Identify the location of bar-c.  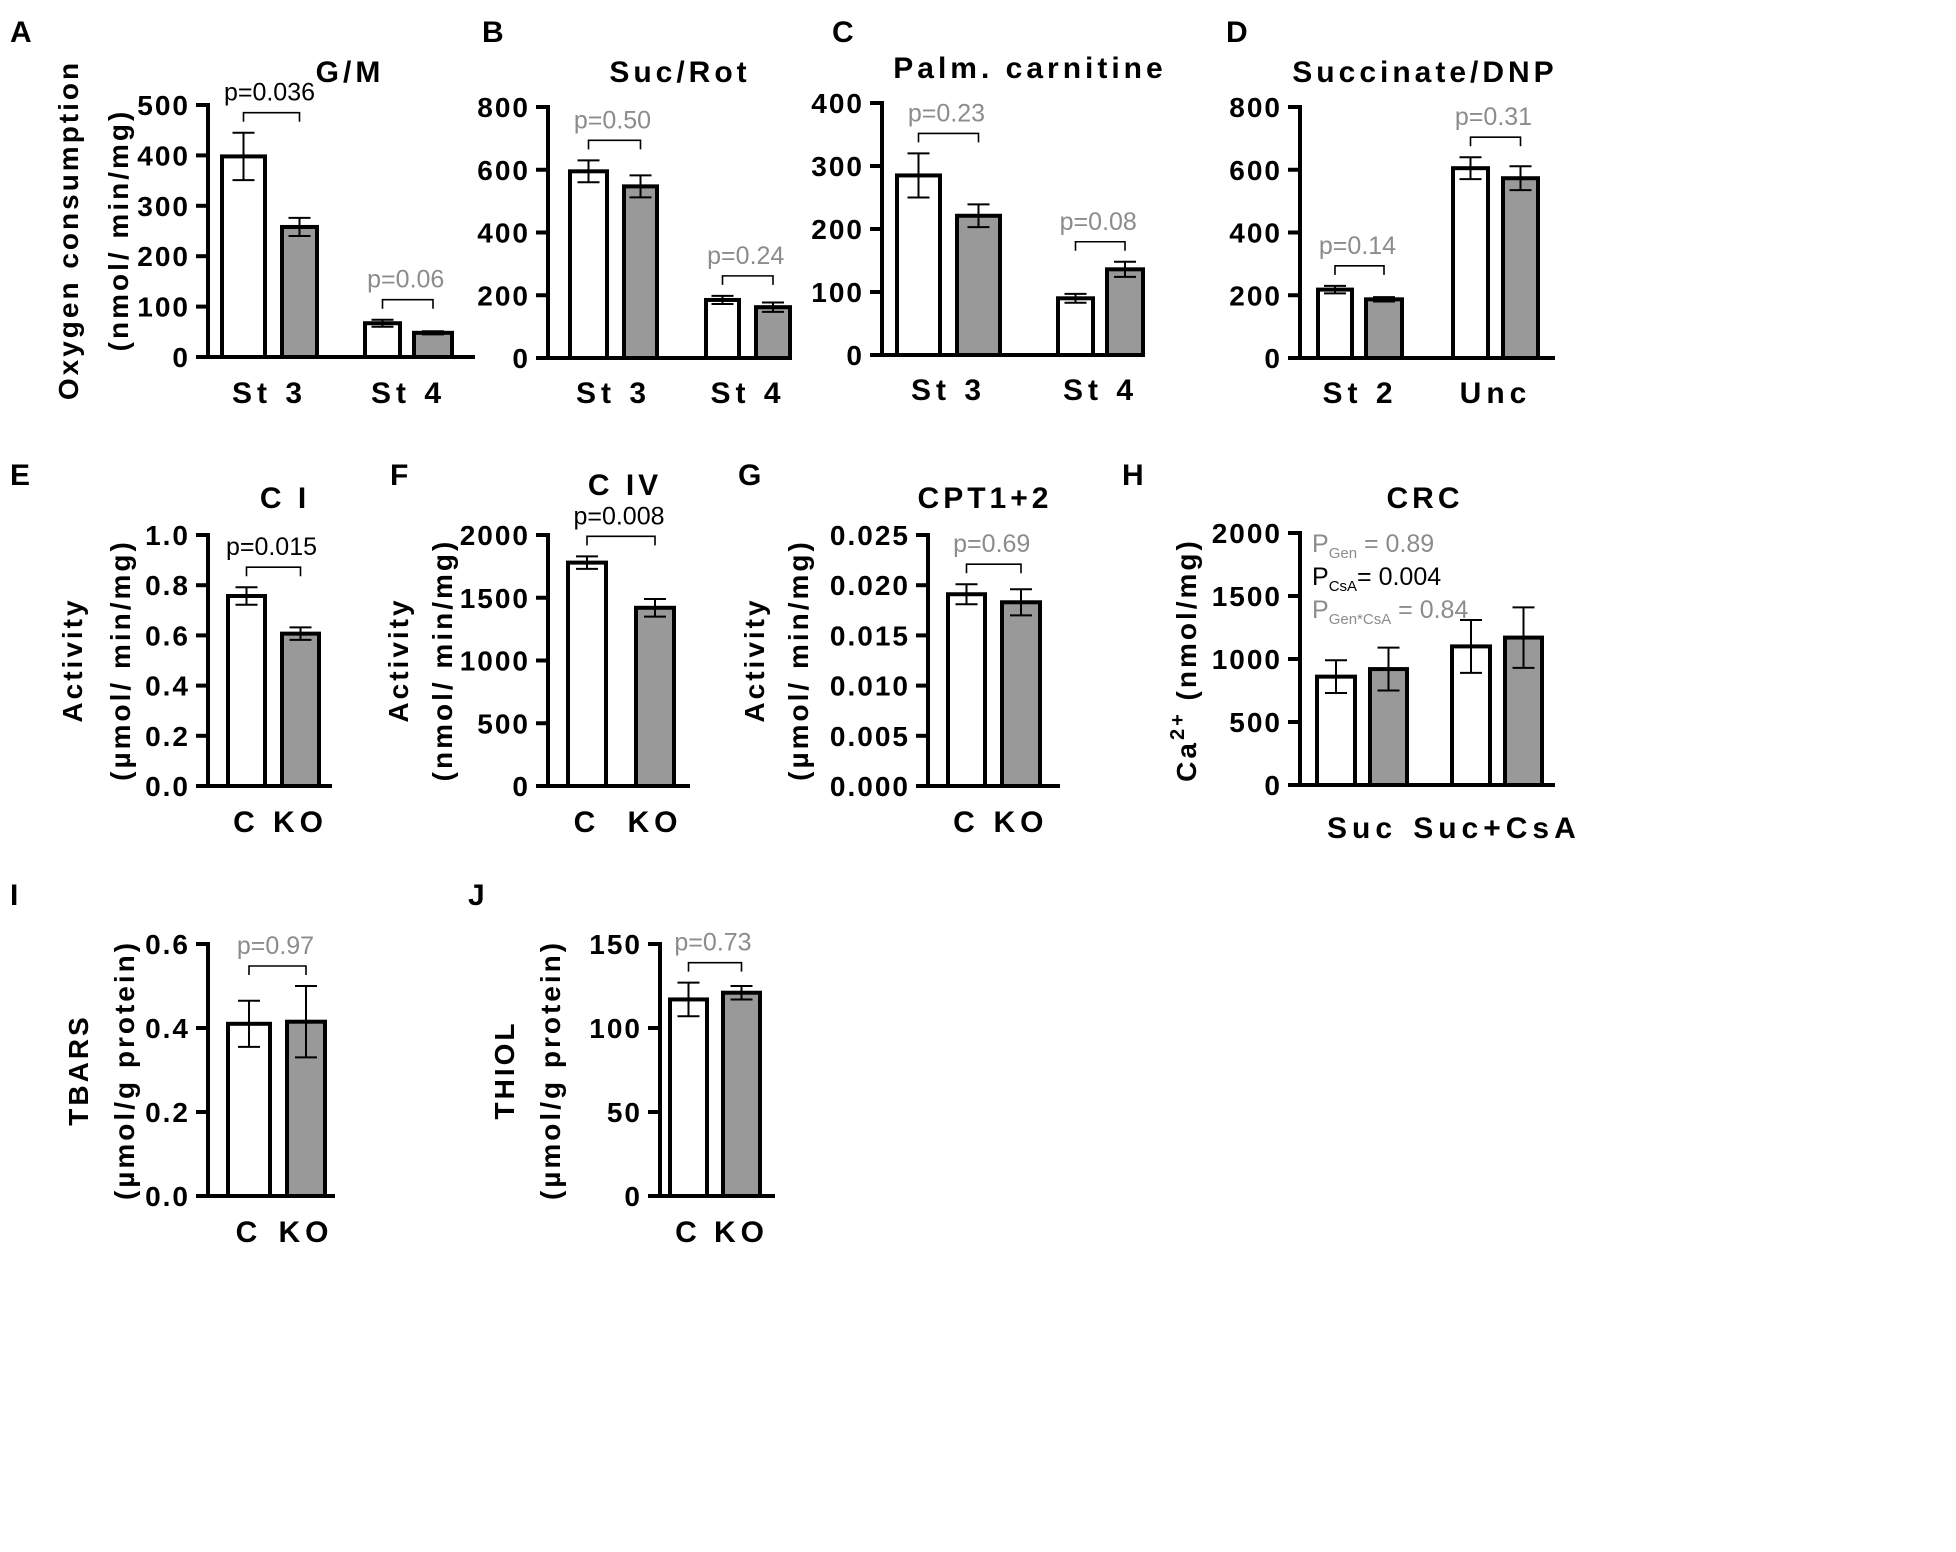
(246, 690).